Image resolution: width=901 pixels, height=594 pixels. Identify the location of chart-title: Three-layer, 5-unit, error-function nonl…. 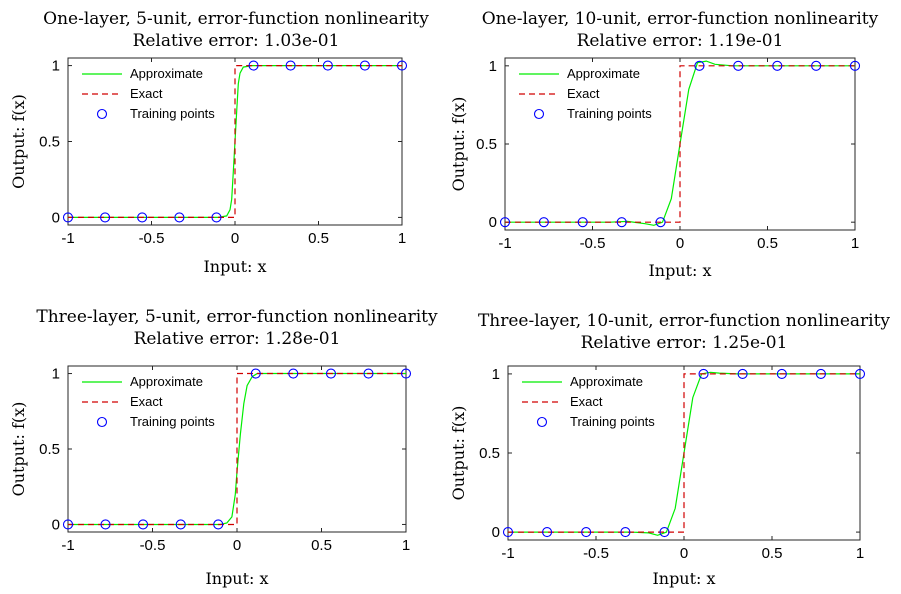
(237, 317).